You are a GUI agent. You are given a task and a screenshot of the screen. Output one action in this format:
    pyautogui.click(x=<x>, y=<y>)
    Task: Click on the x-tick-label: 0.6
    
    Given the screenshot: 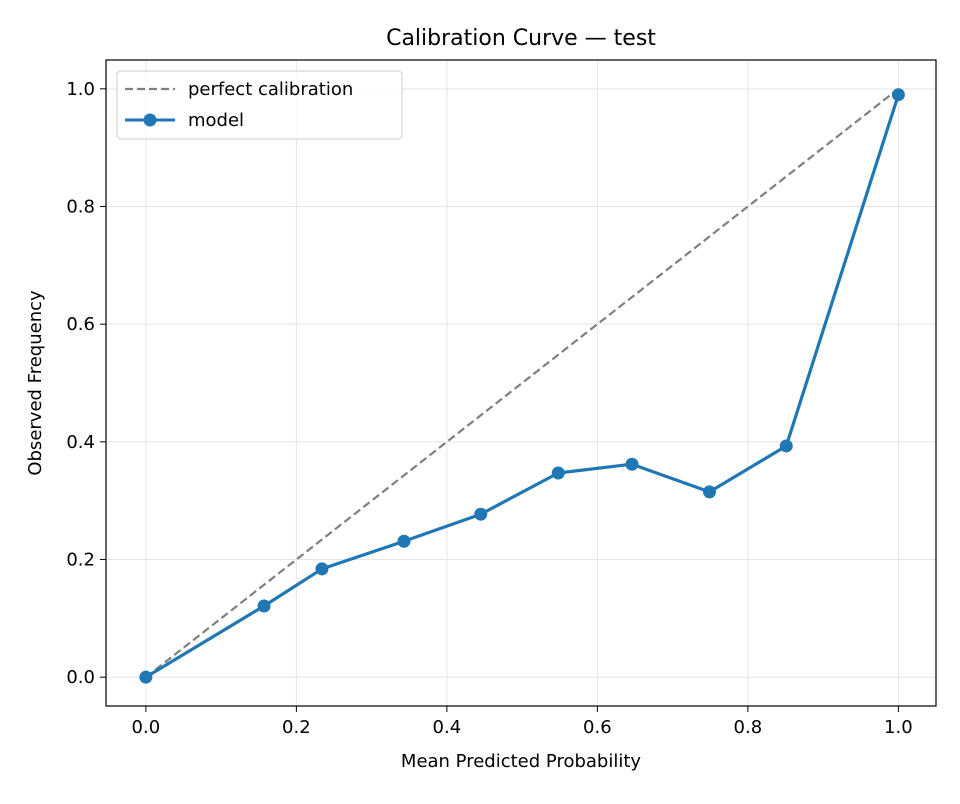 What is the action you would take?
    pyautogui.click(x=597, y=727)
    